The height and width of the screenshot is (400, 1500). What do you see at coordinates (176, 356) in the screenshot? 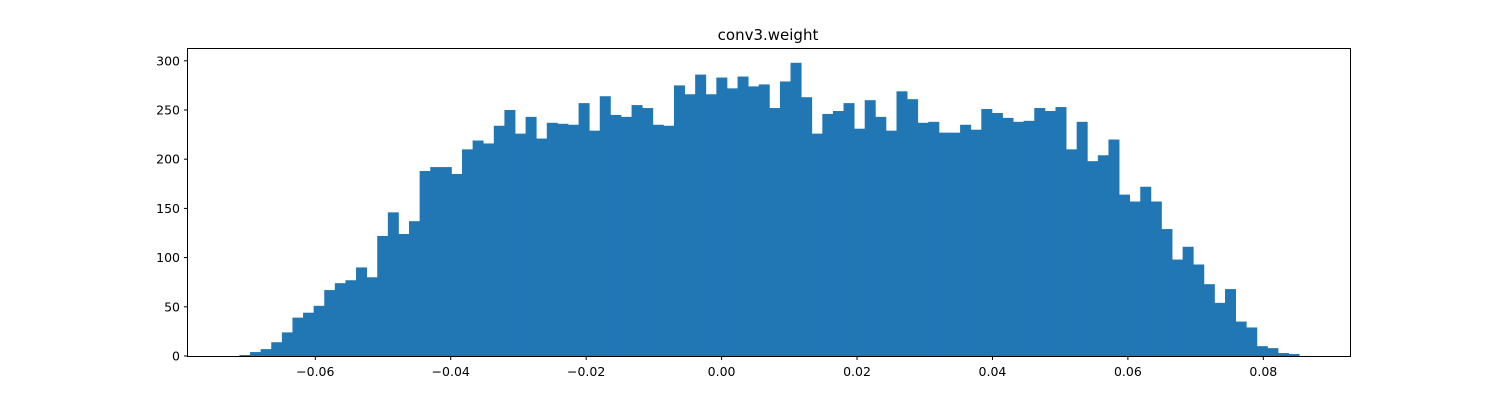
I see `y-tick-label: 0` at bounding box center [176, 356].